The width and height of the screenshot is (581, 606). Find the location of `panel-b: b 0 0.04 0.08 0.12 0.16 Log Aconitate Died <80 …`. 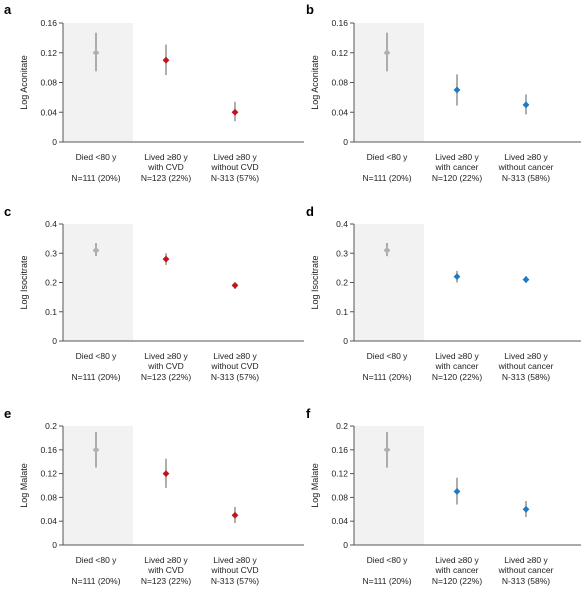

panel-b: b 0 0.04 0.08 0.12 0.16 Log Aconitate Died <80 … is located at coordinates (443, 92).